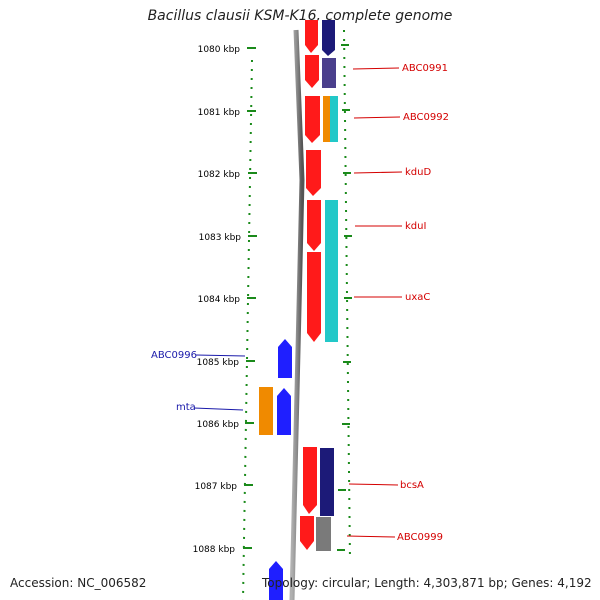  I want to click on tick-label: 1088 kbp, so click(214, 550).